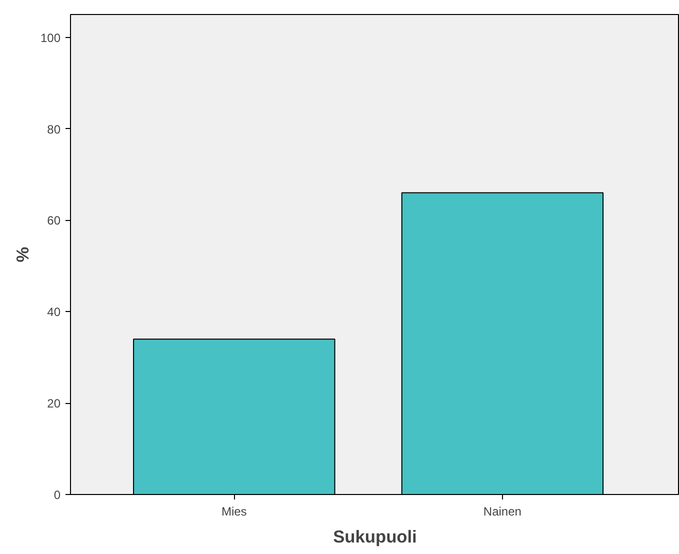  What do you see at coordinates (234, 511) in the screenshot?
I see `x-tick-label: Mies` at bounding box center [234, 511].